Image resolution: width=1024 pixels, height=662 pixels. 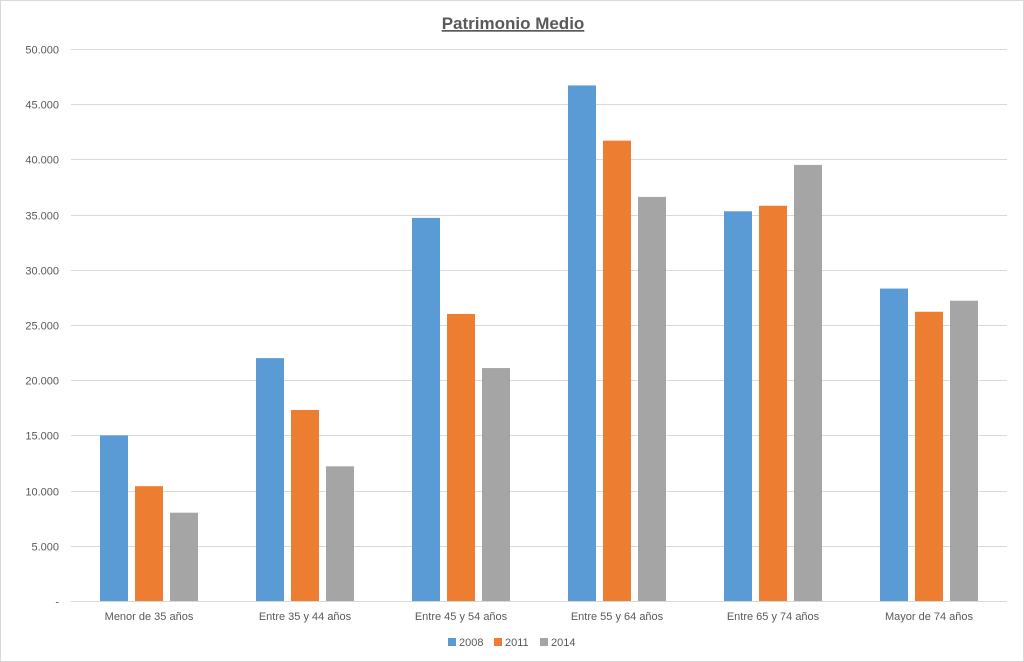 What do you see at coordinates (305, 617) in the screenshot?
I see `category-label: Entre 35 y 44 años` at bounding box center [305, 617].